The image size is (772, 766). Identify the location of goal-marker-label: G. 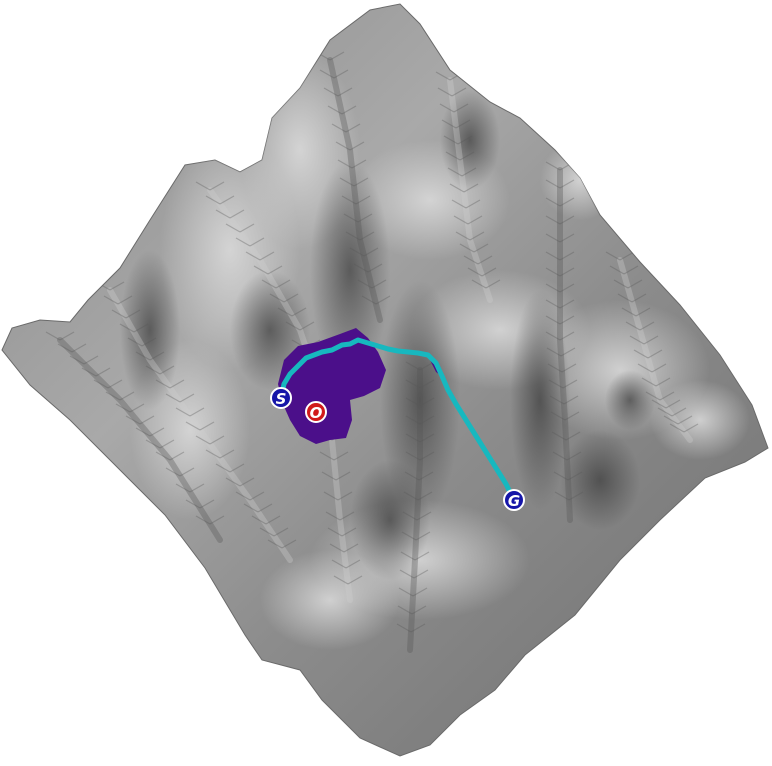
(514, 501).